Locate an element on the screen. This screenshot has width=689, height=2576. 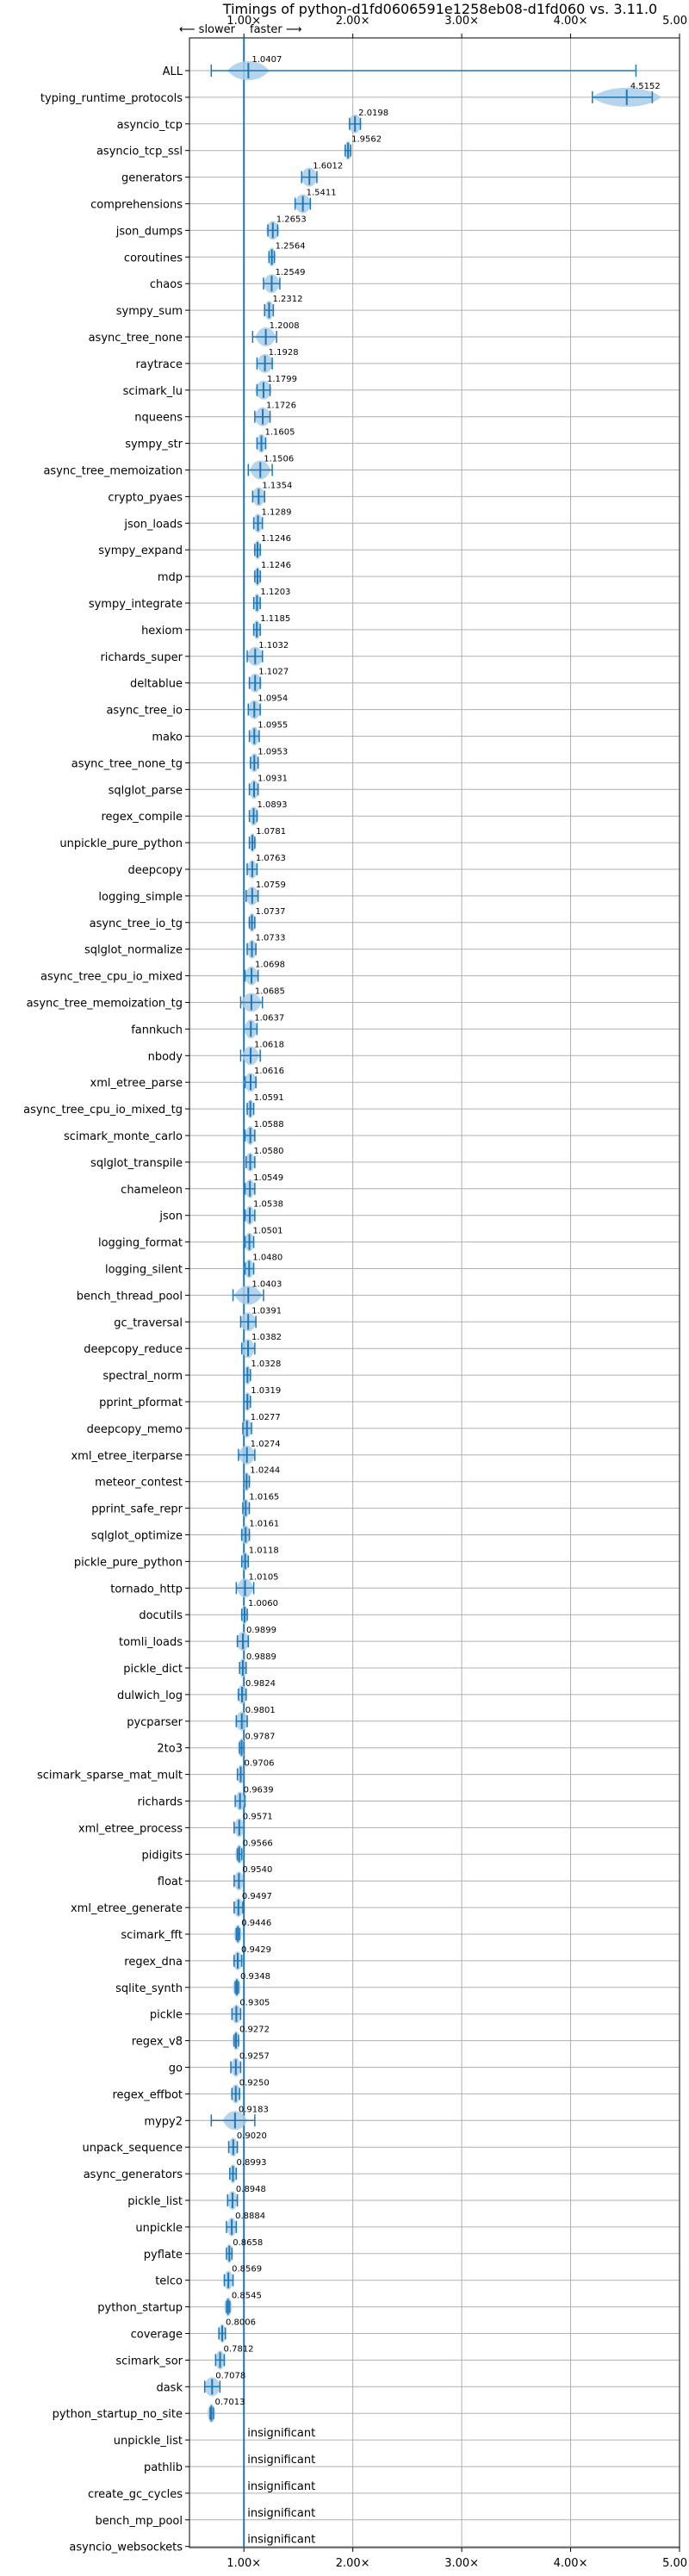
benchmark-name-label: scimark_lu is located at coordinates (153, 392).